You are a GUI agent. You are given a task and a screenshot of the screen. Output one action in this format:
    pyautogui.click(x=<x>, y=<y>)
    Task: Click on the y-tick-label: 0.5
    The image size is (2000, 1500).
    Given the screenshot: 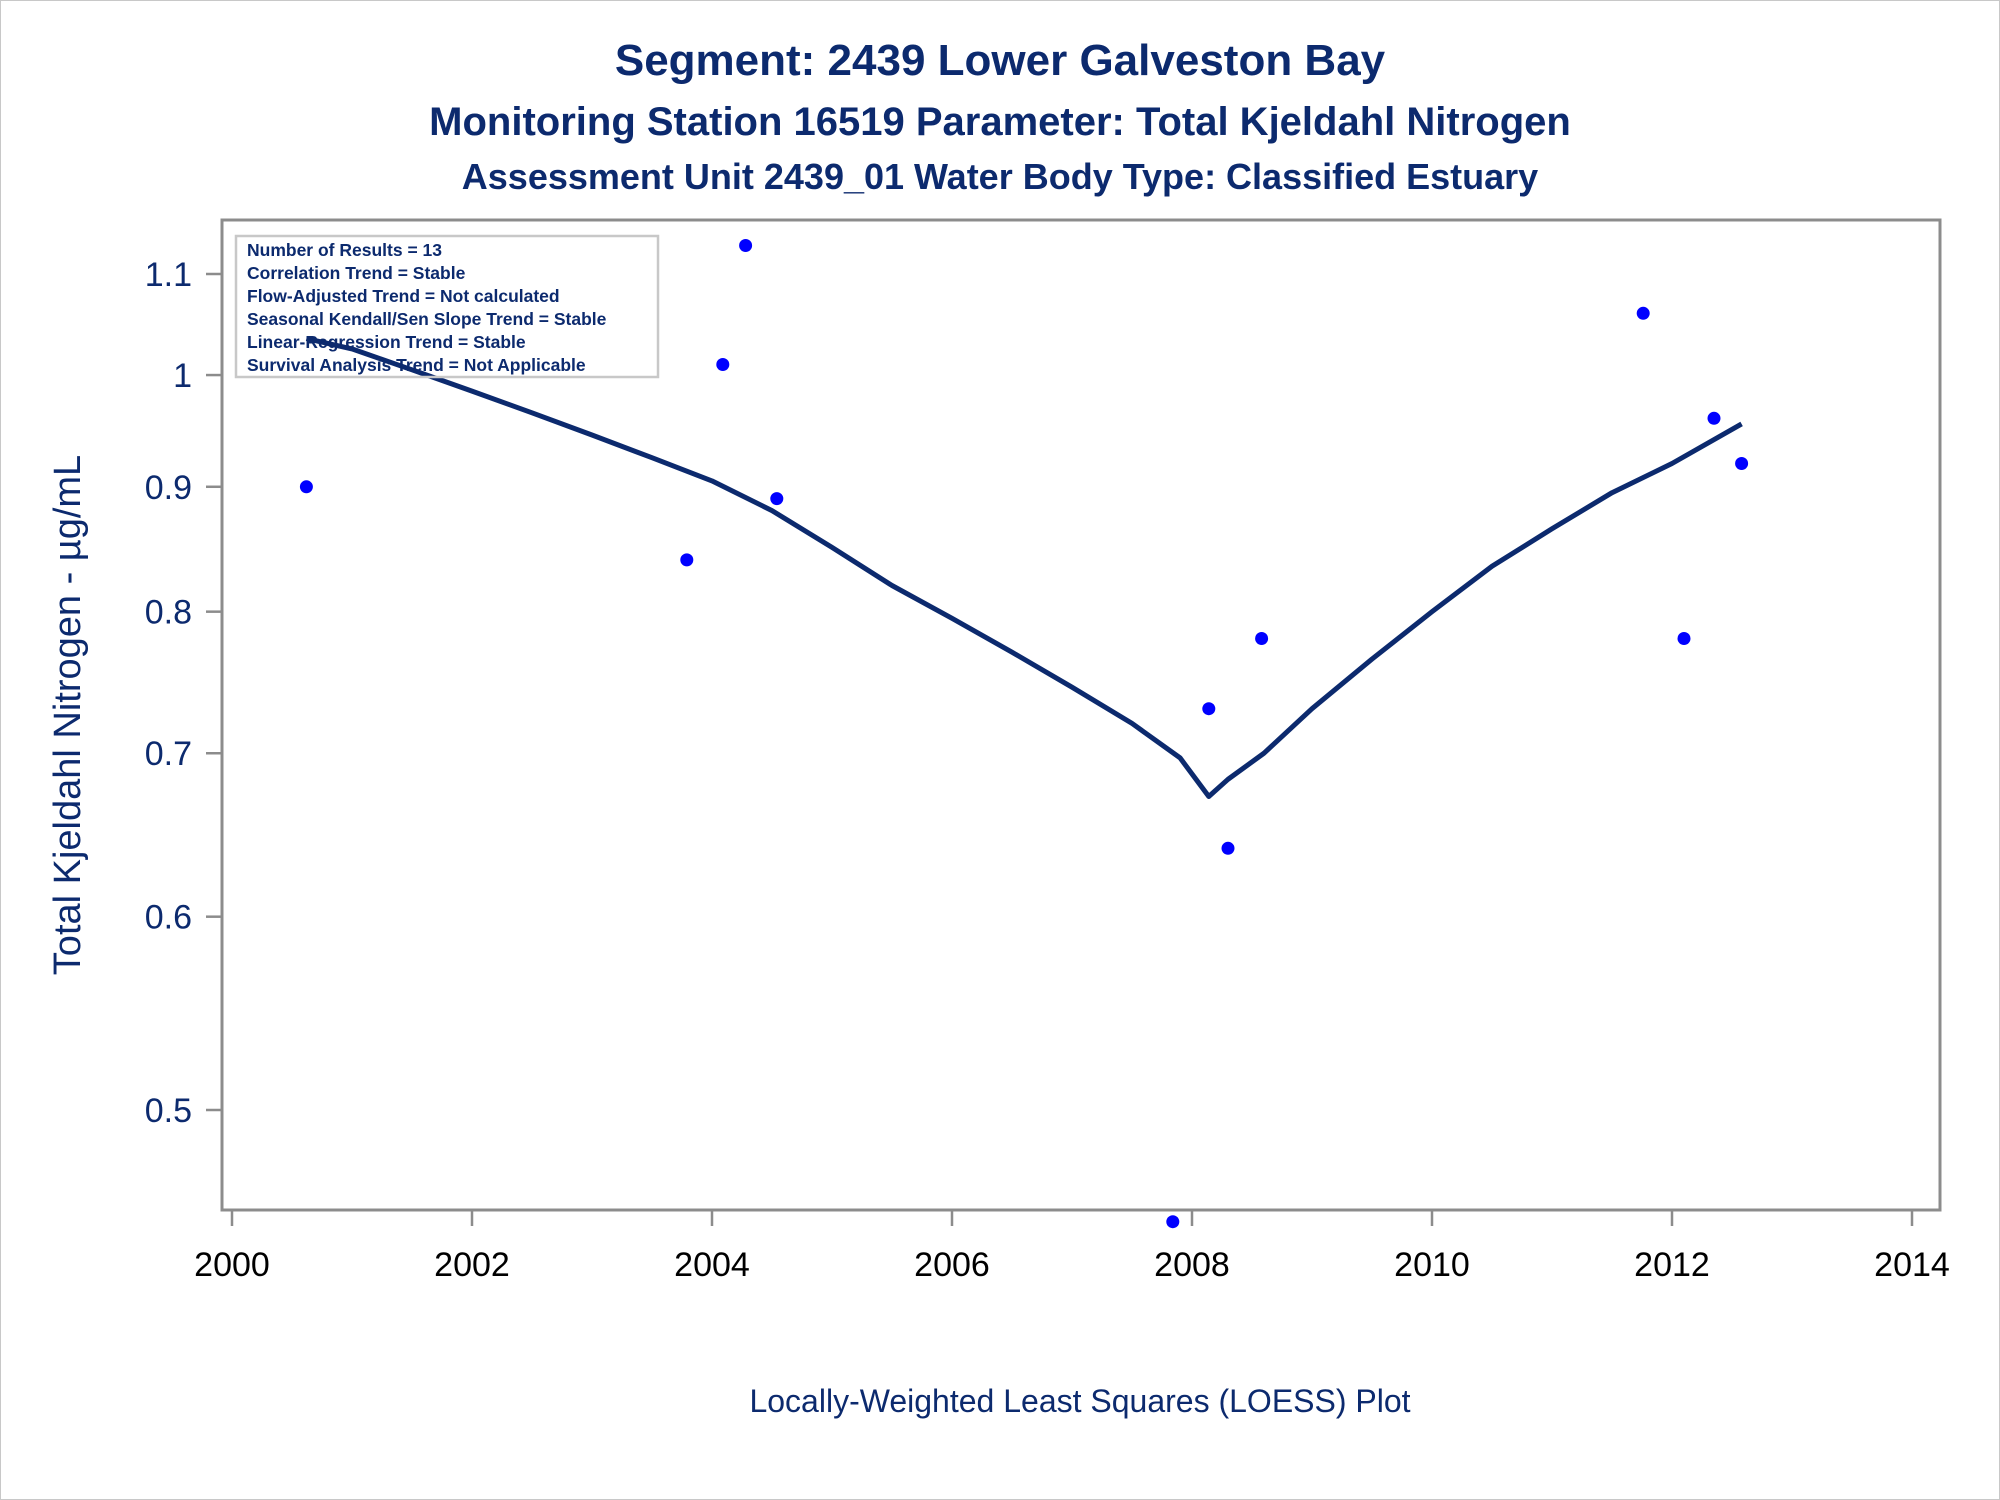 What is the action you would take?
    pyautogui.click(x=168, y=1111)
    